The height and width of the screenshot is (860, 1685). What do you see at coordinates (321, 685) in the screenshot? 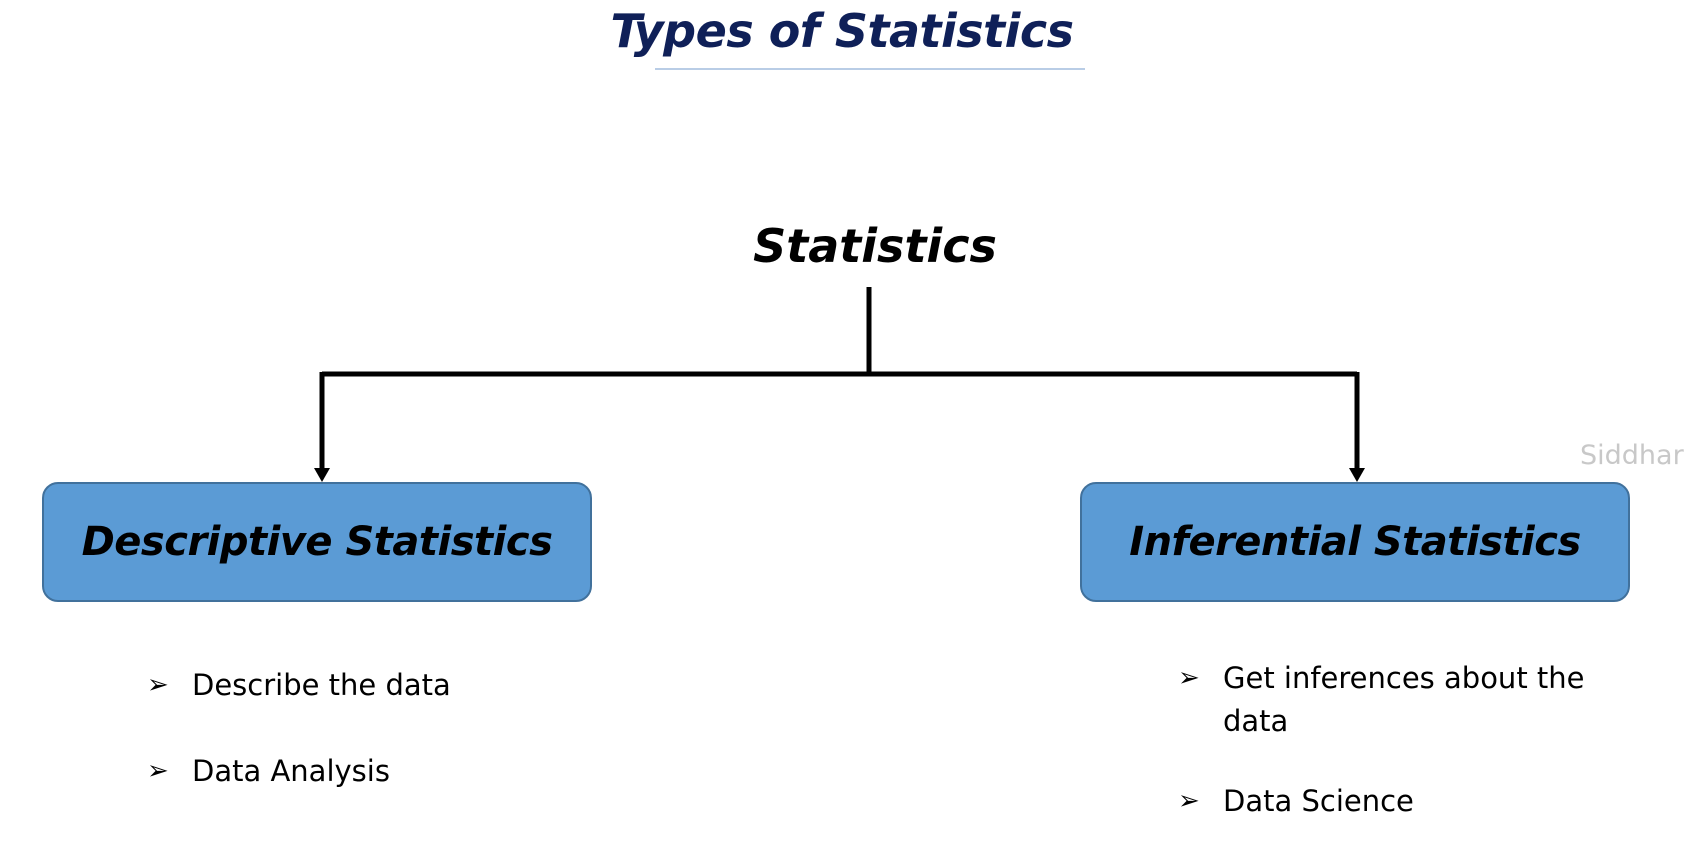
I see `bullet-text: Describe the data` at bounding box center [321, 685].